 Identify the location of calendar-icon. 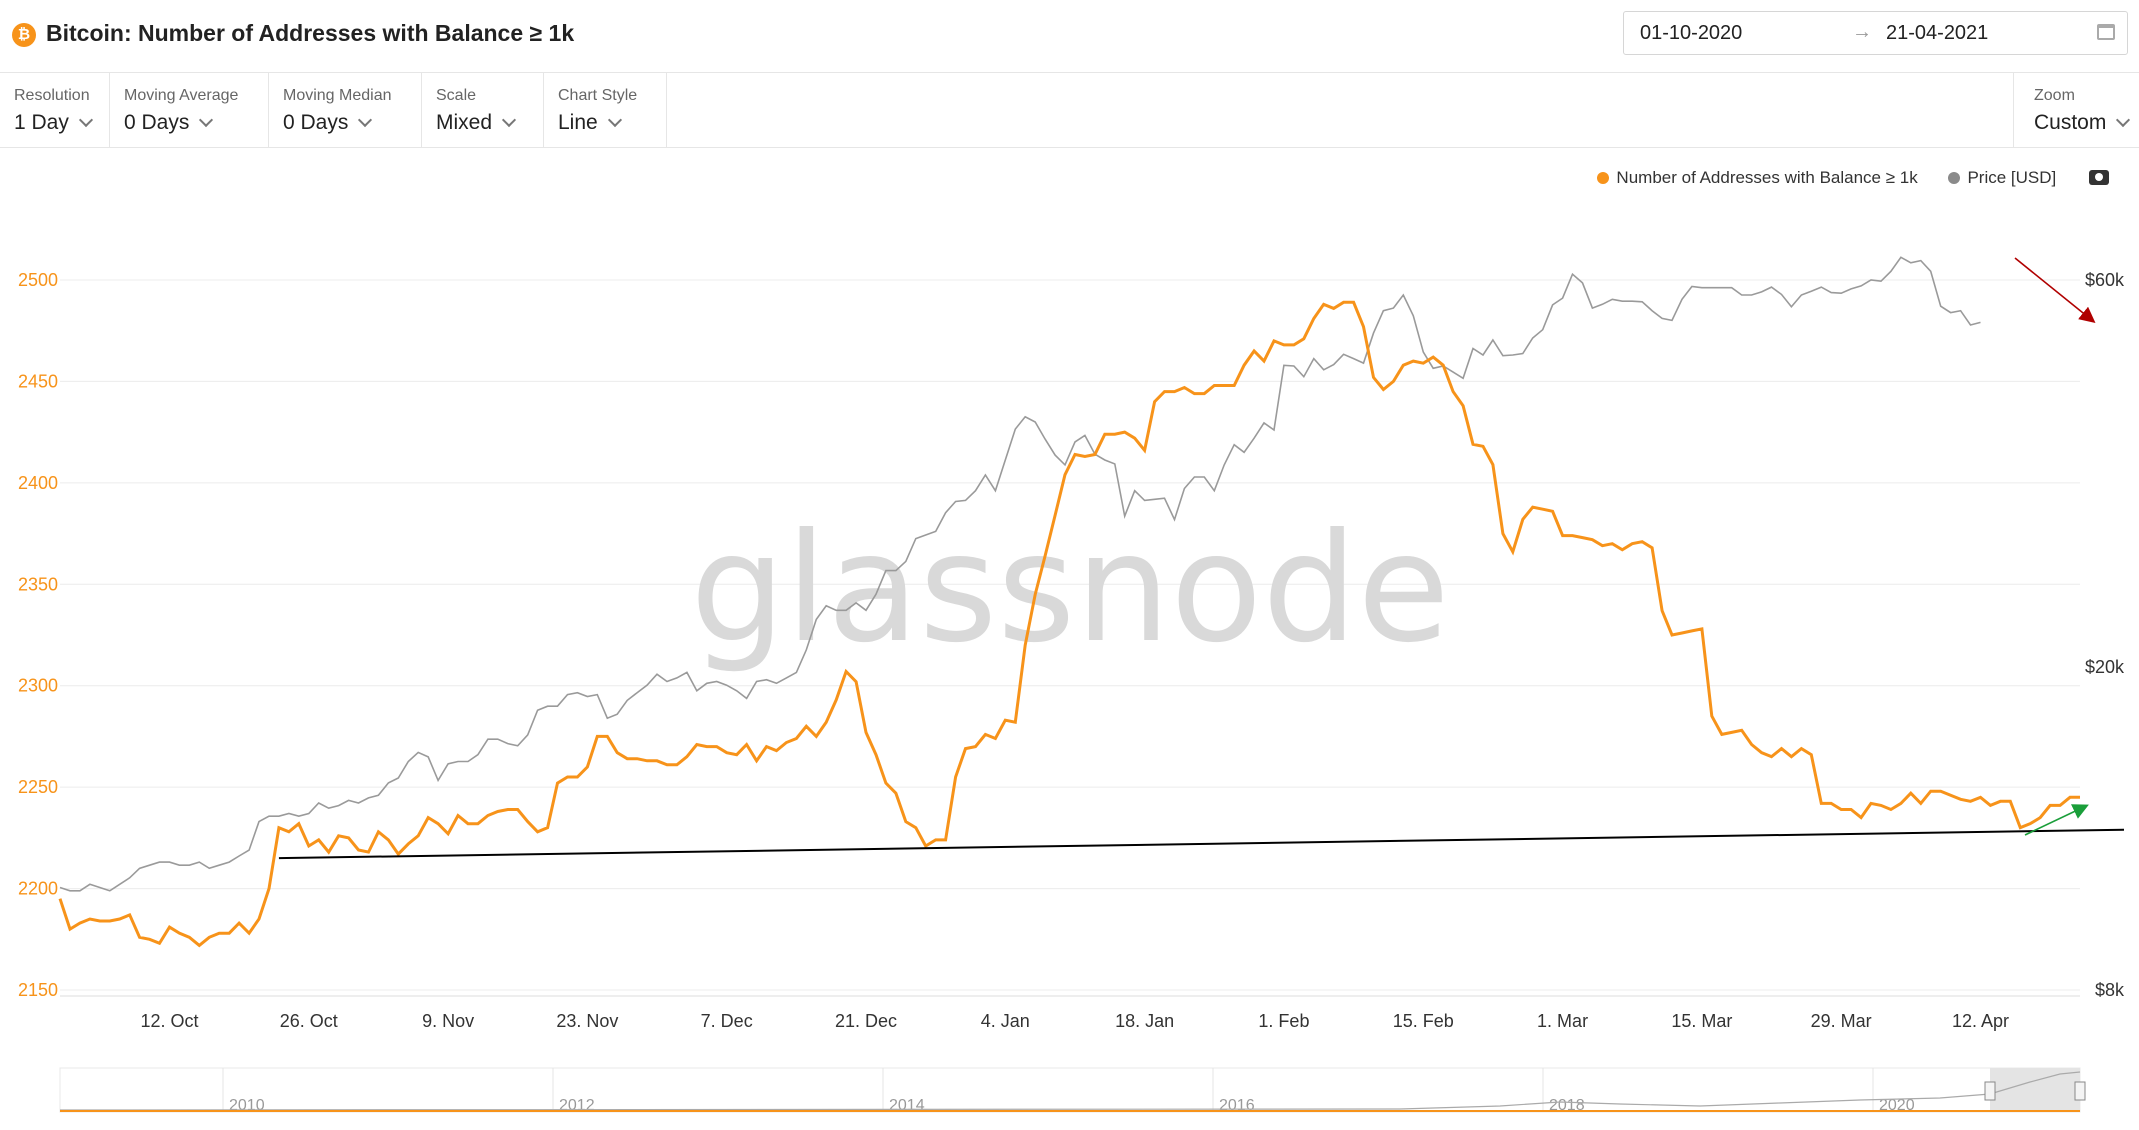
(2106, 32).